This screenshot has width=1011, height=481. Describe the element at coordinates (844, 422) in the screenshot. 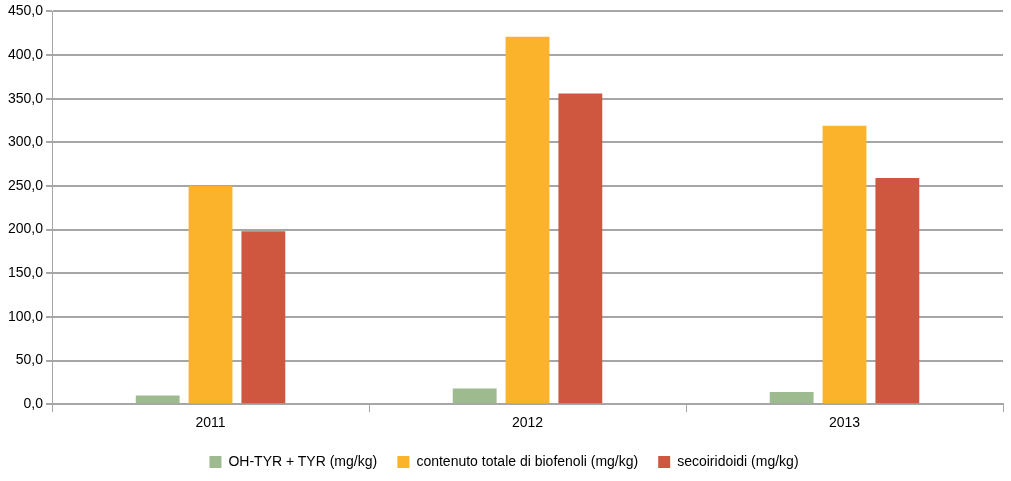

I see `x-tick-label: 2013` at that location.